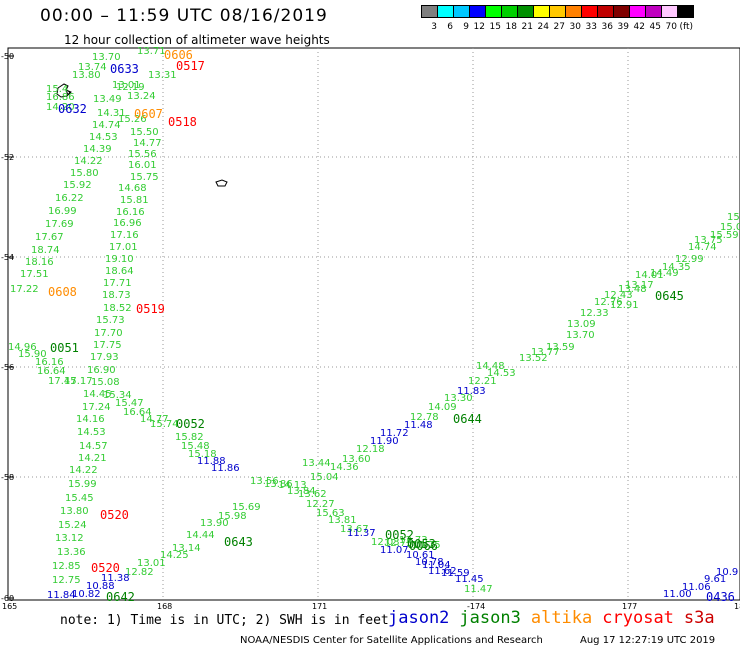 The height and width of the screenshot is (650, 740). What do you see at coordinates (127, 223) in the screenshot?
I see `jason3-swh-value: 16.96` at bounding box center [127, 223].